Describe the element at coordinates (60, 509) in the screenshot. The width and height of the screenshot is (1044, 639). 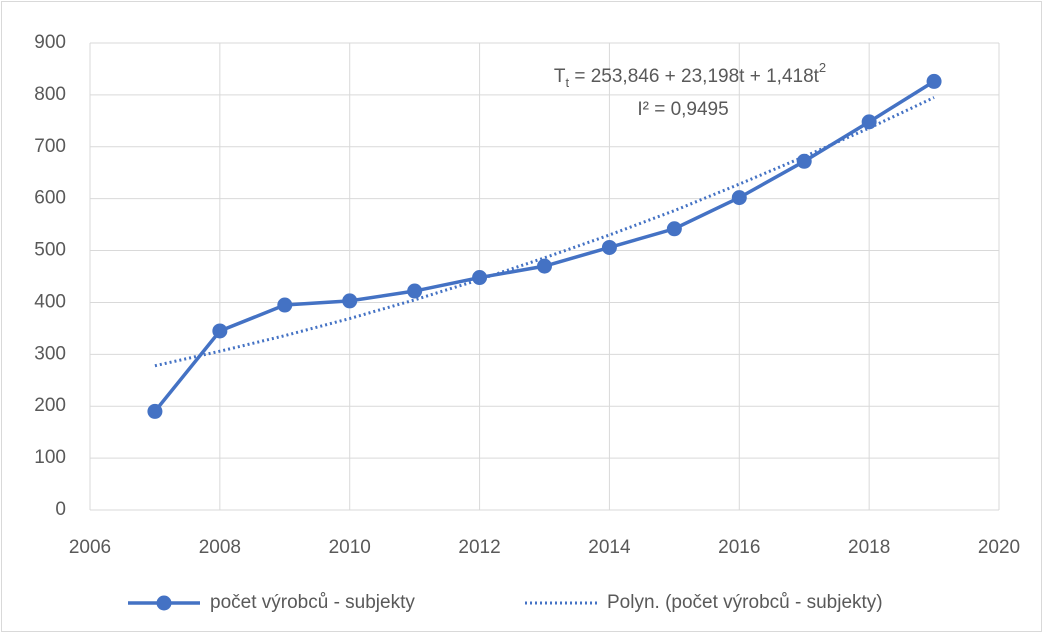
I see `y-tick-label: 0` at that location.